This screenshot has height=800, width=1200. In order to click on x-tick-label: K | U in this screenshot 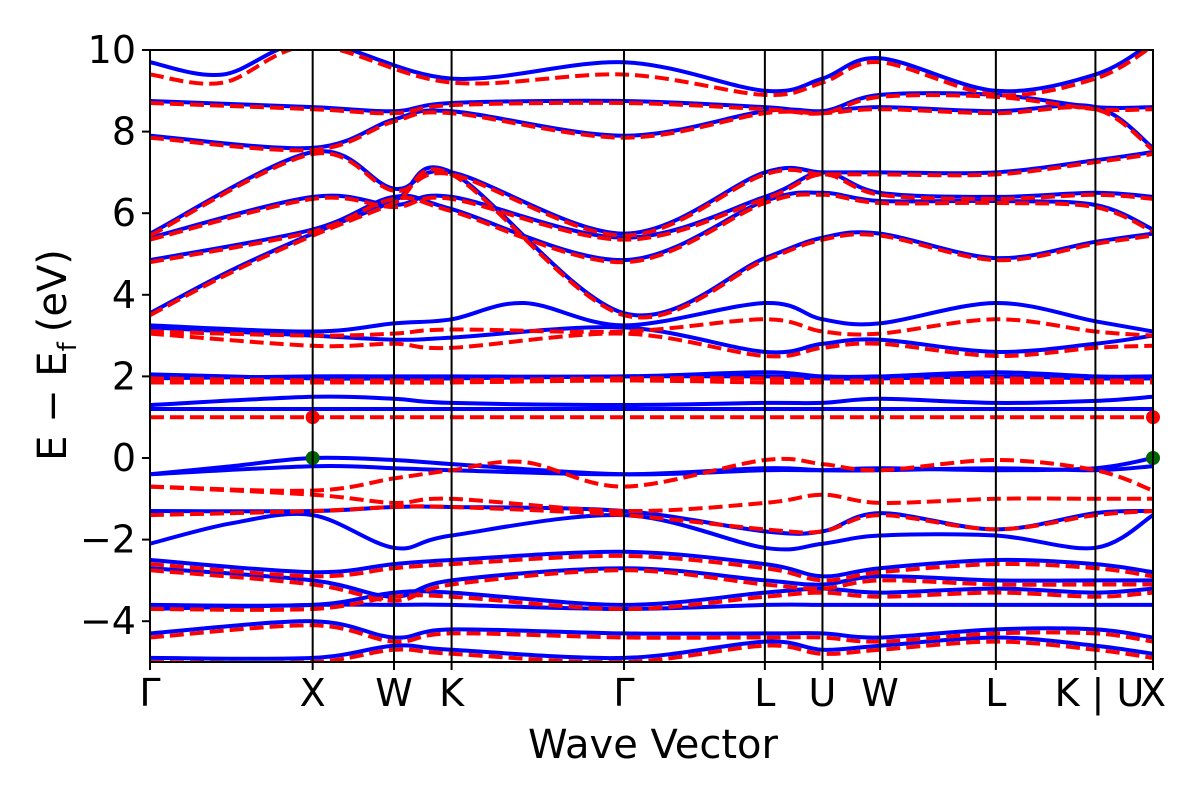, I will do `click(1100, 693)`.